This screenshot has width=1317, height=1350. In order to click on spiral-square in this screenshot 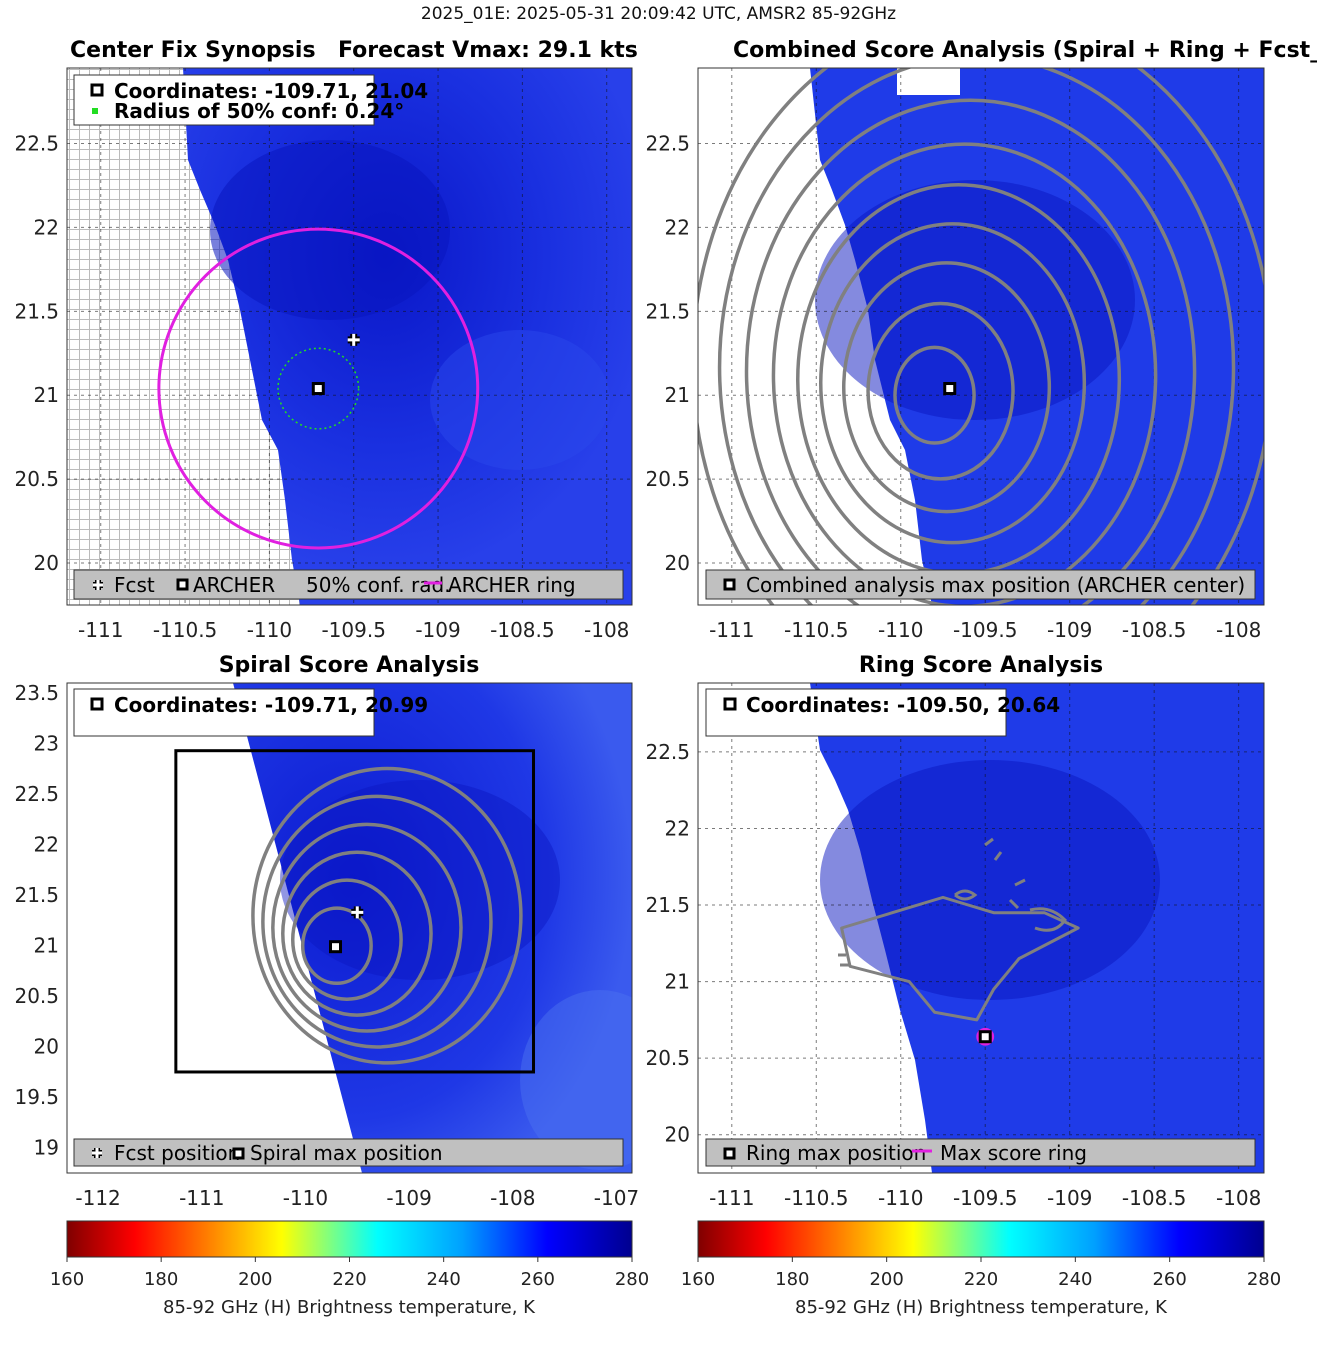, I will do `click(336, 947)`.